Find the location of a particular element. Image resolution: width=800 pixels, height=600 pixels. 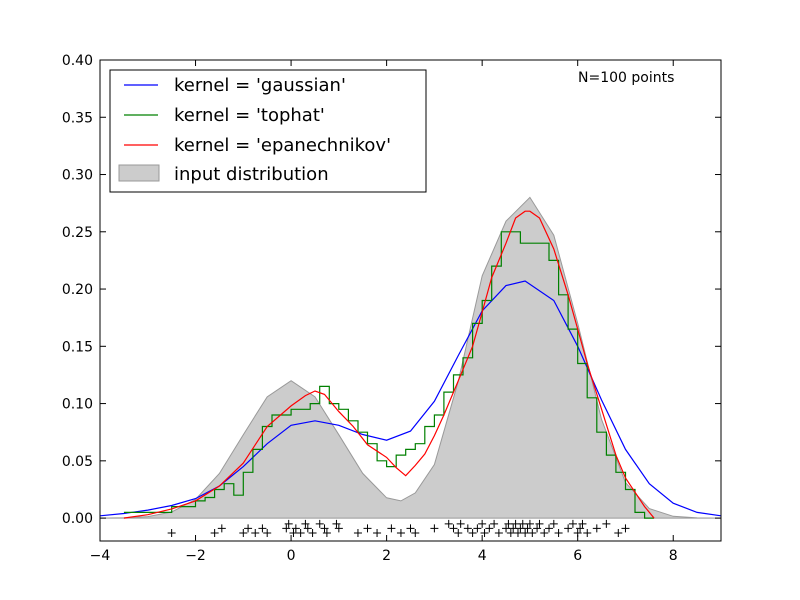

legend-label-gaussian: kernel = 'gaussian' is located at coordinates (260, 85).